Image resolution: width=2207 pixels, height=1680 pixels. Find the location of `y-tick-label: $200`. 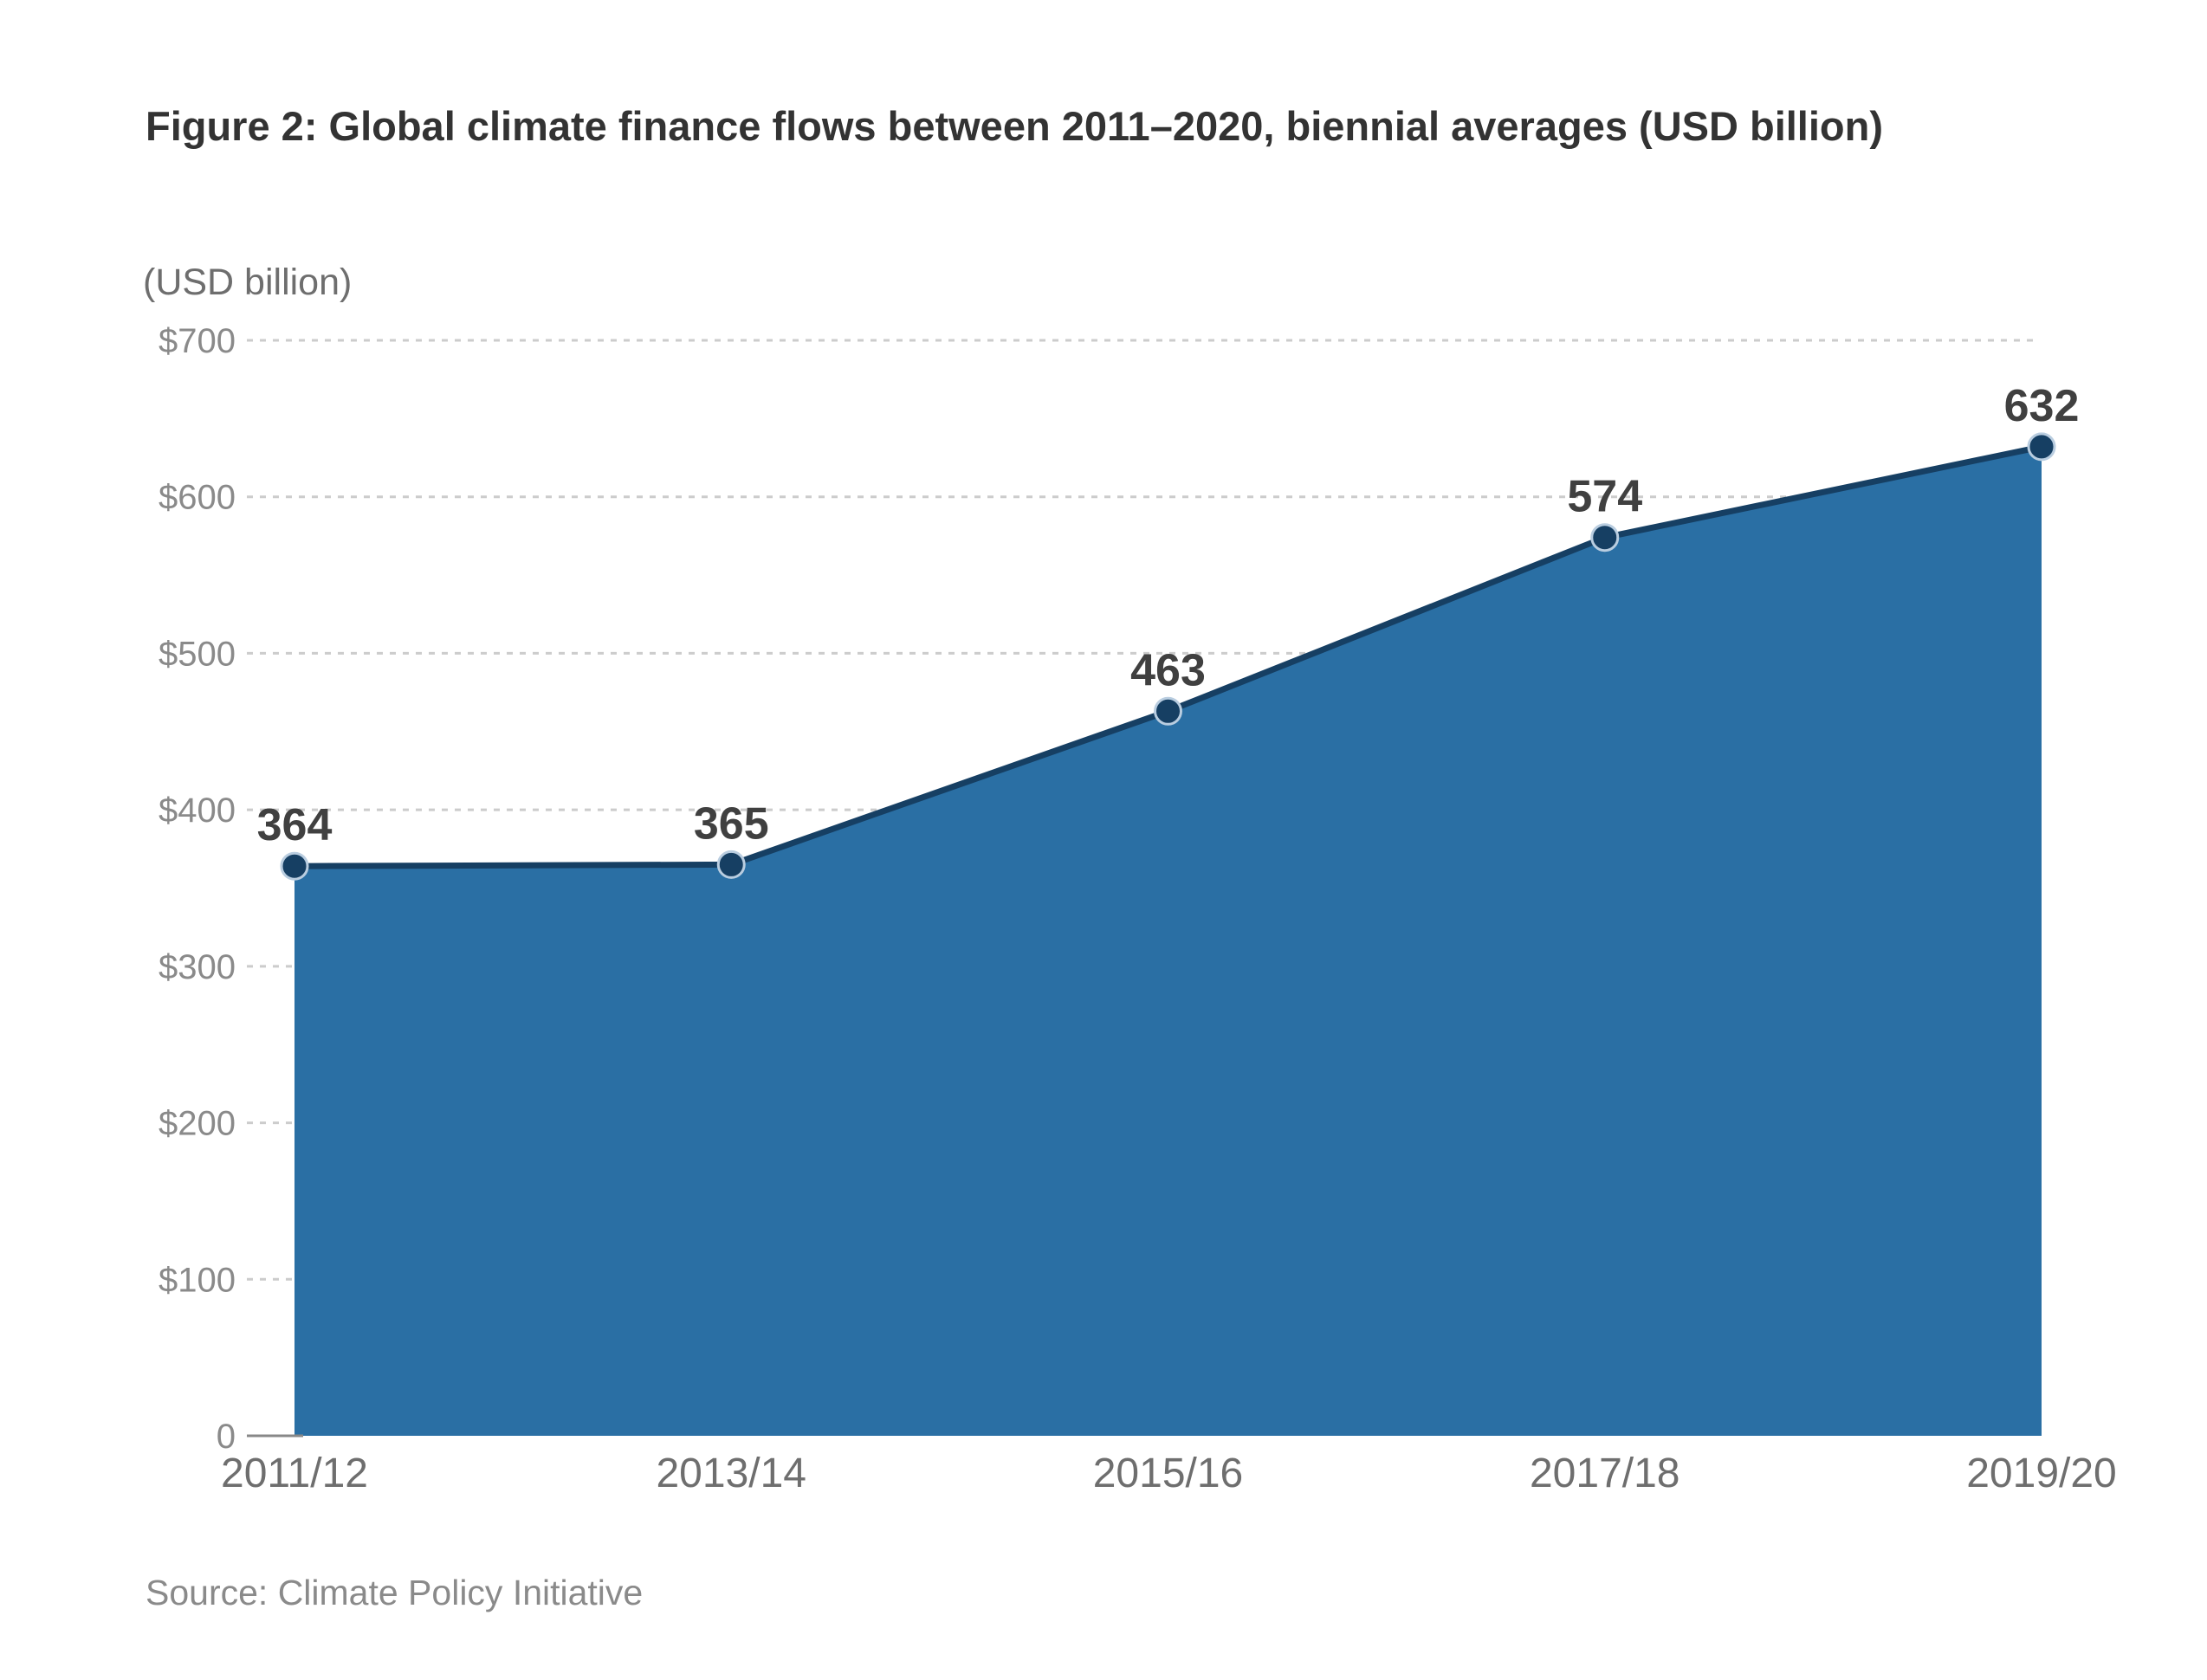

y-tick-label: $200 is located at coordinates (197, 1124).